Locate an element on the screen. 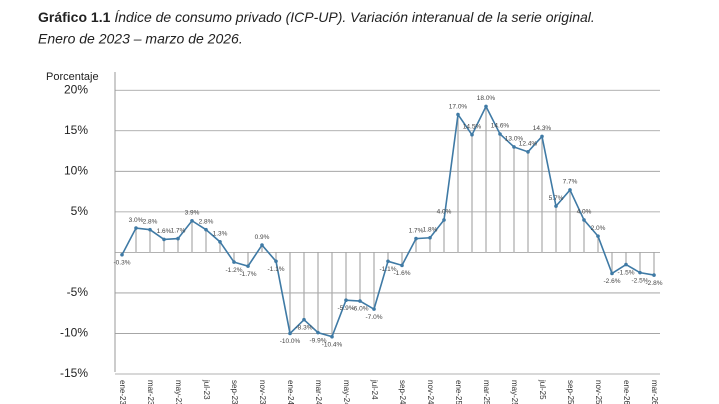 This screenshot has height=404, width=719. x-tick-label: mar-24 is located at coordinates (318, 392).